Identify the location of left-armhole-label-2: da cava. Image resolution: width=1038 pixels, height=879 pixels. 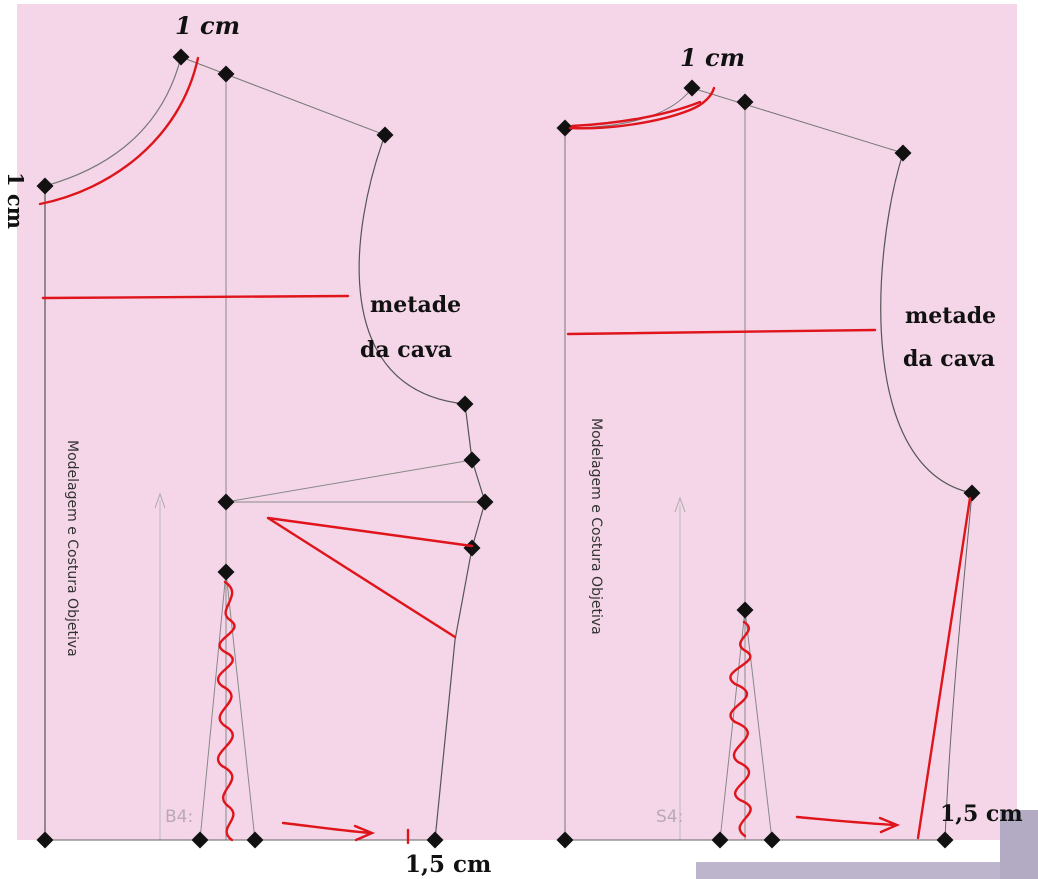
(406, 350).